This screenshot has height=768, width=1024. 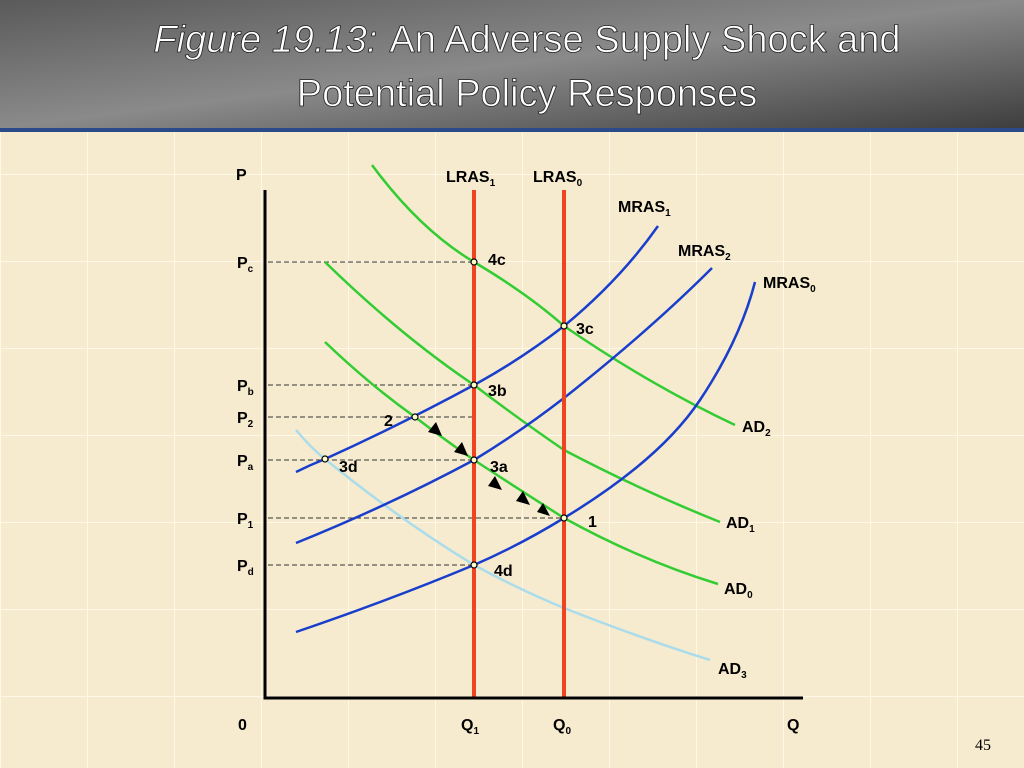 I want to click on point-label: 4c, so click(x=497, y=260).